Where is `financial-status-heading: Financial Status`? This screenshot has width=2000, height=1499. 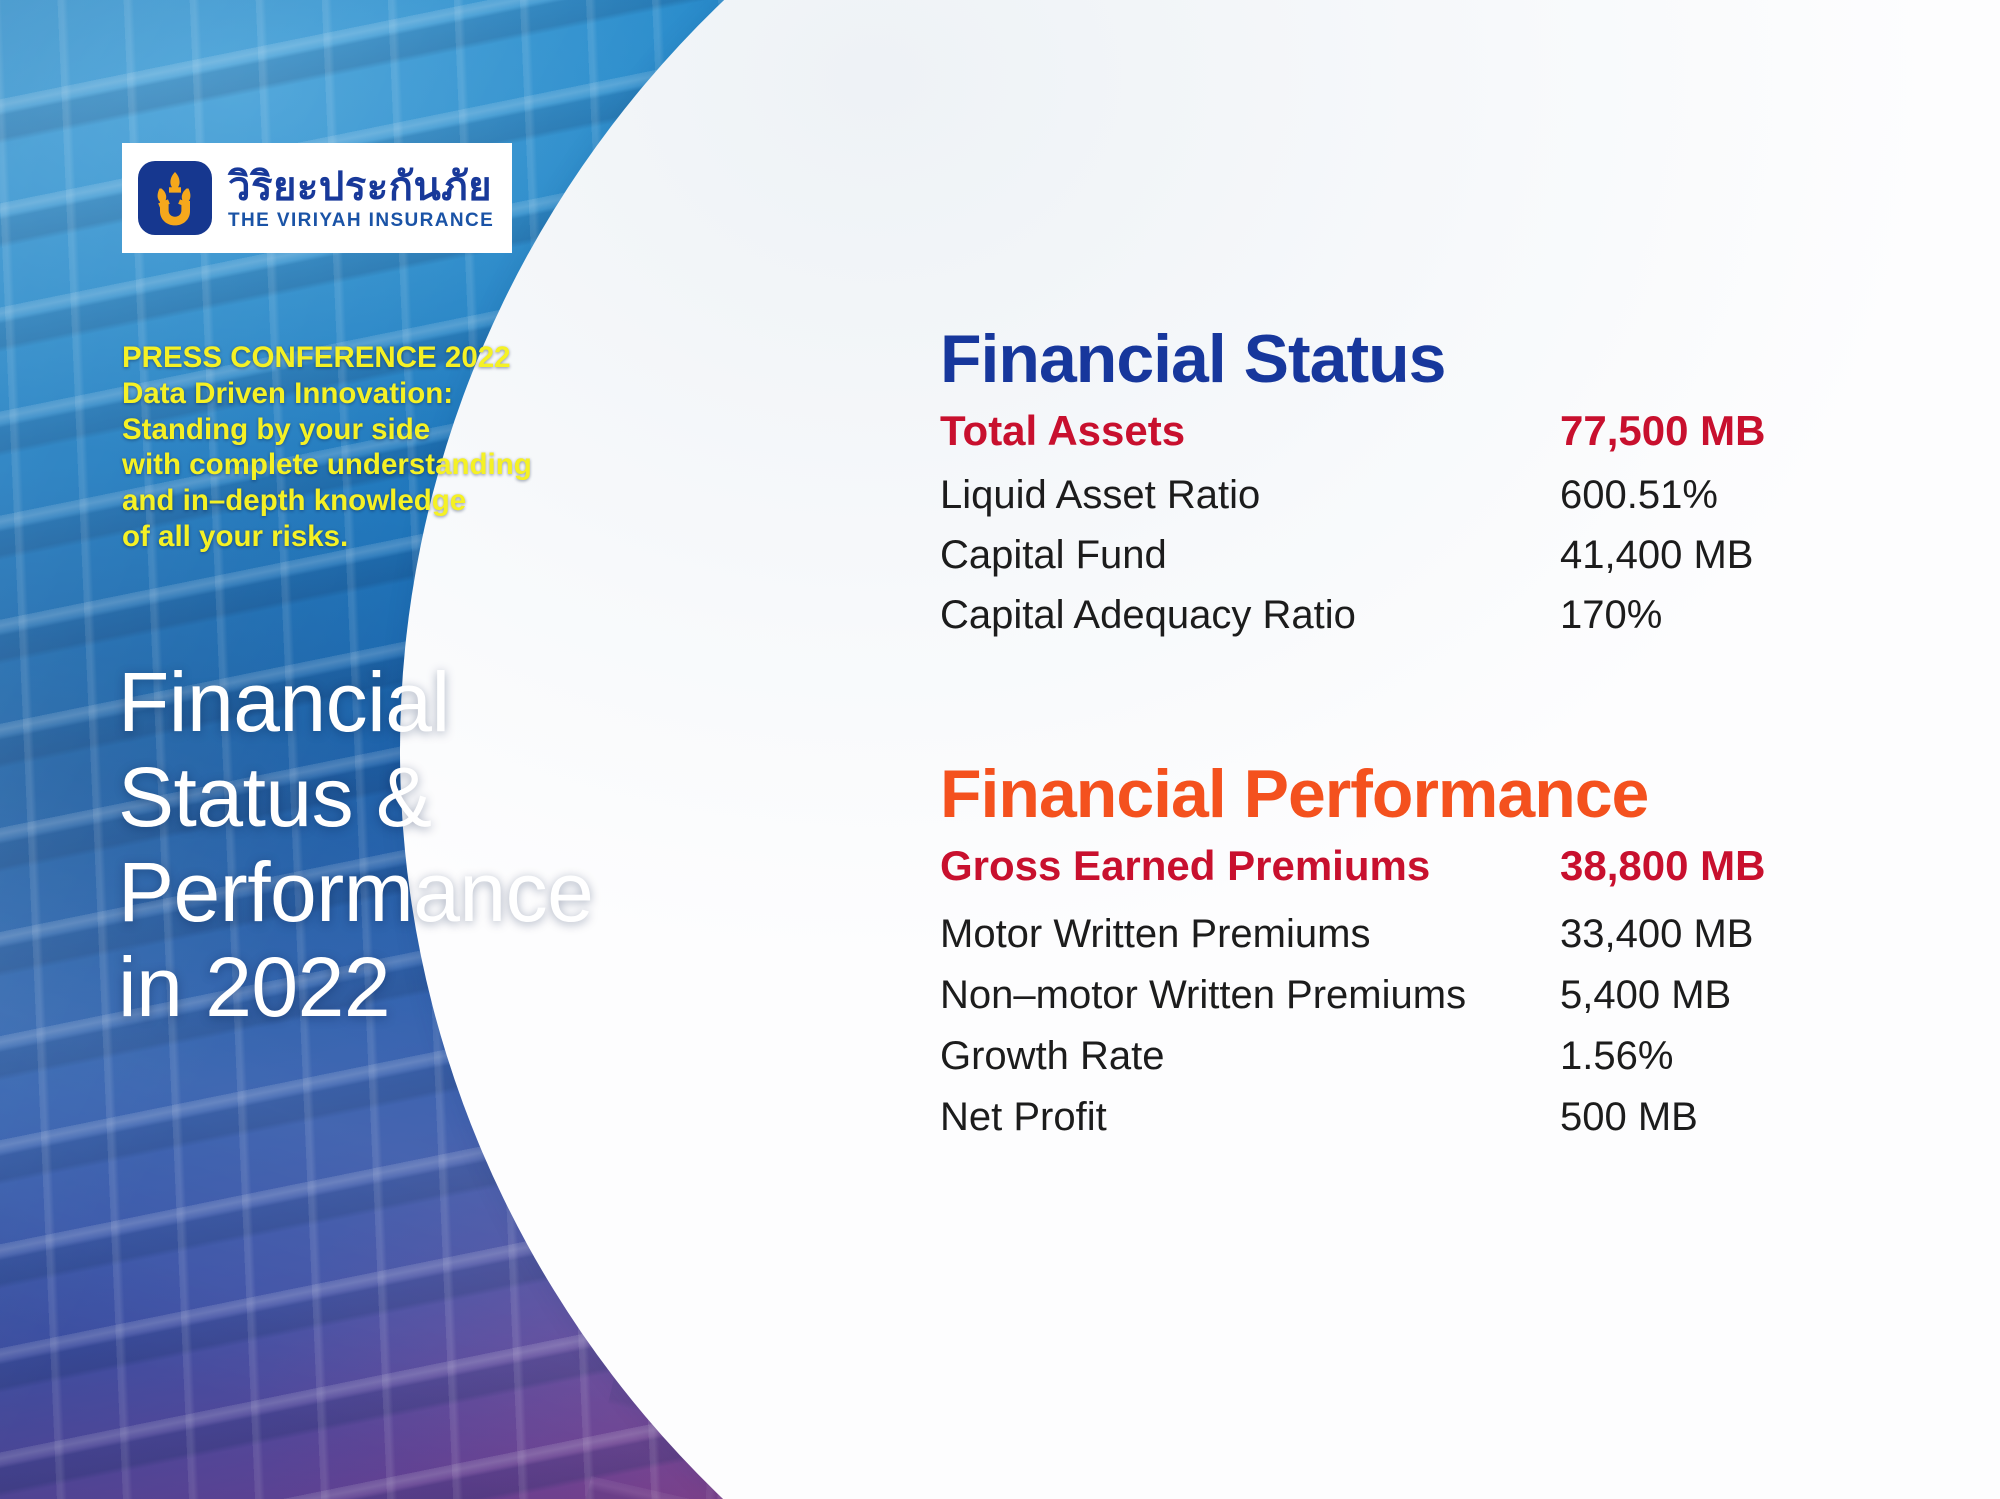
financial-status-heading: Financial Status is located at coordinates (1193, 359).